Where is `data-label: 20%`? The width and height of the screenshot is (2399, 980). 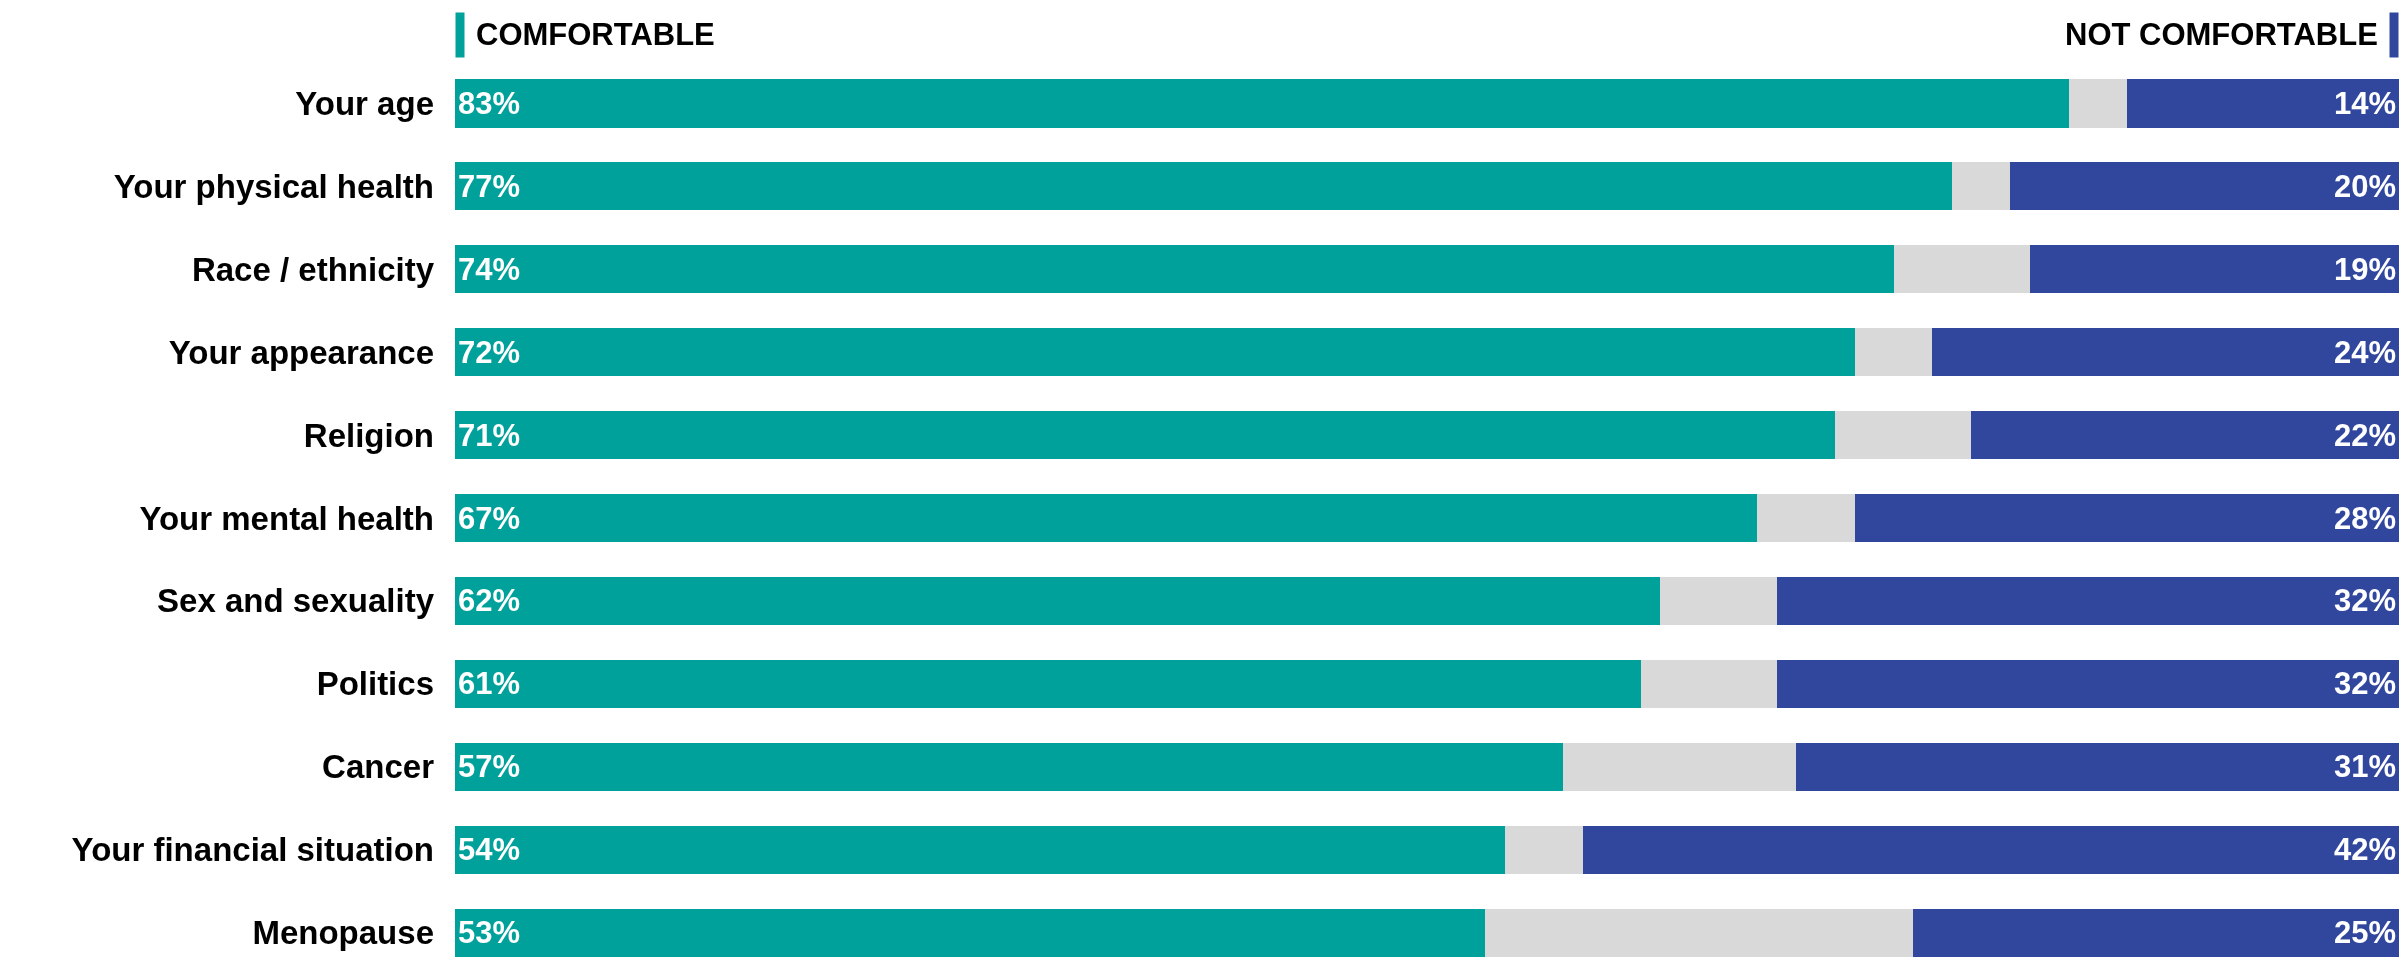 data-label: 20% is located at coordinates (2364, 186).